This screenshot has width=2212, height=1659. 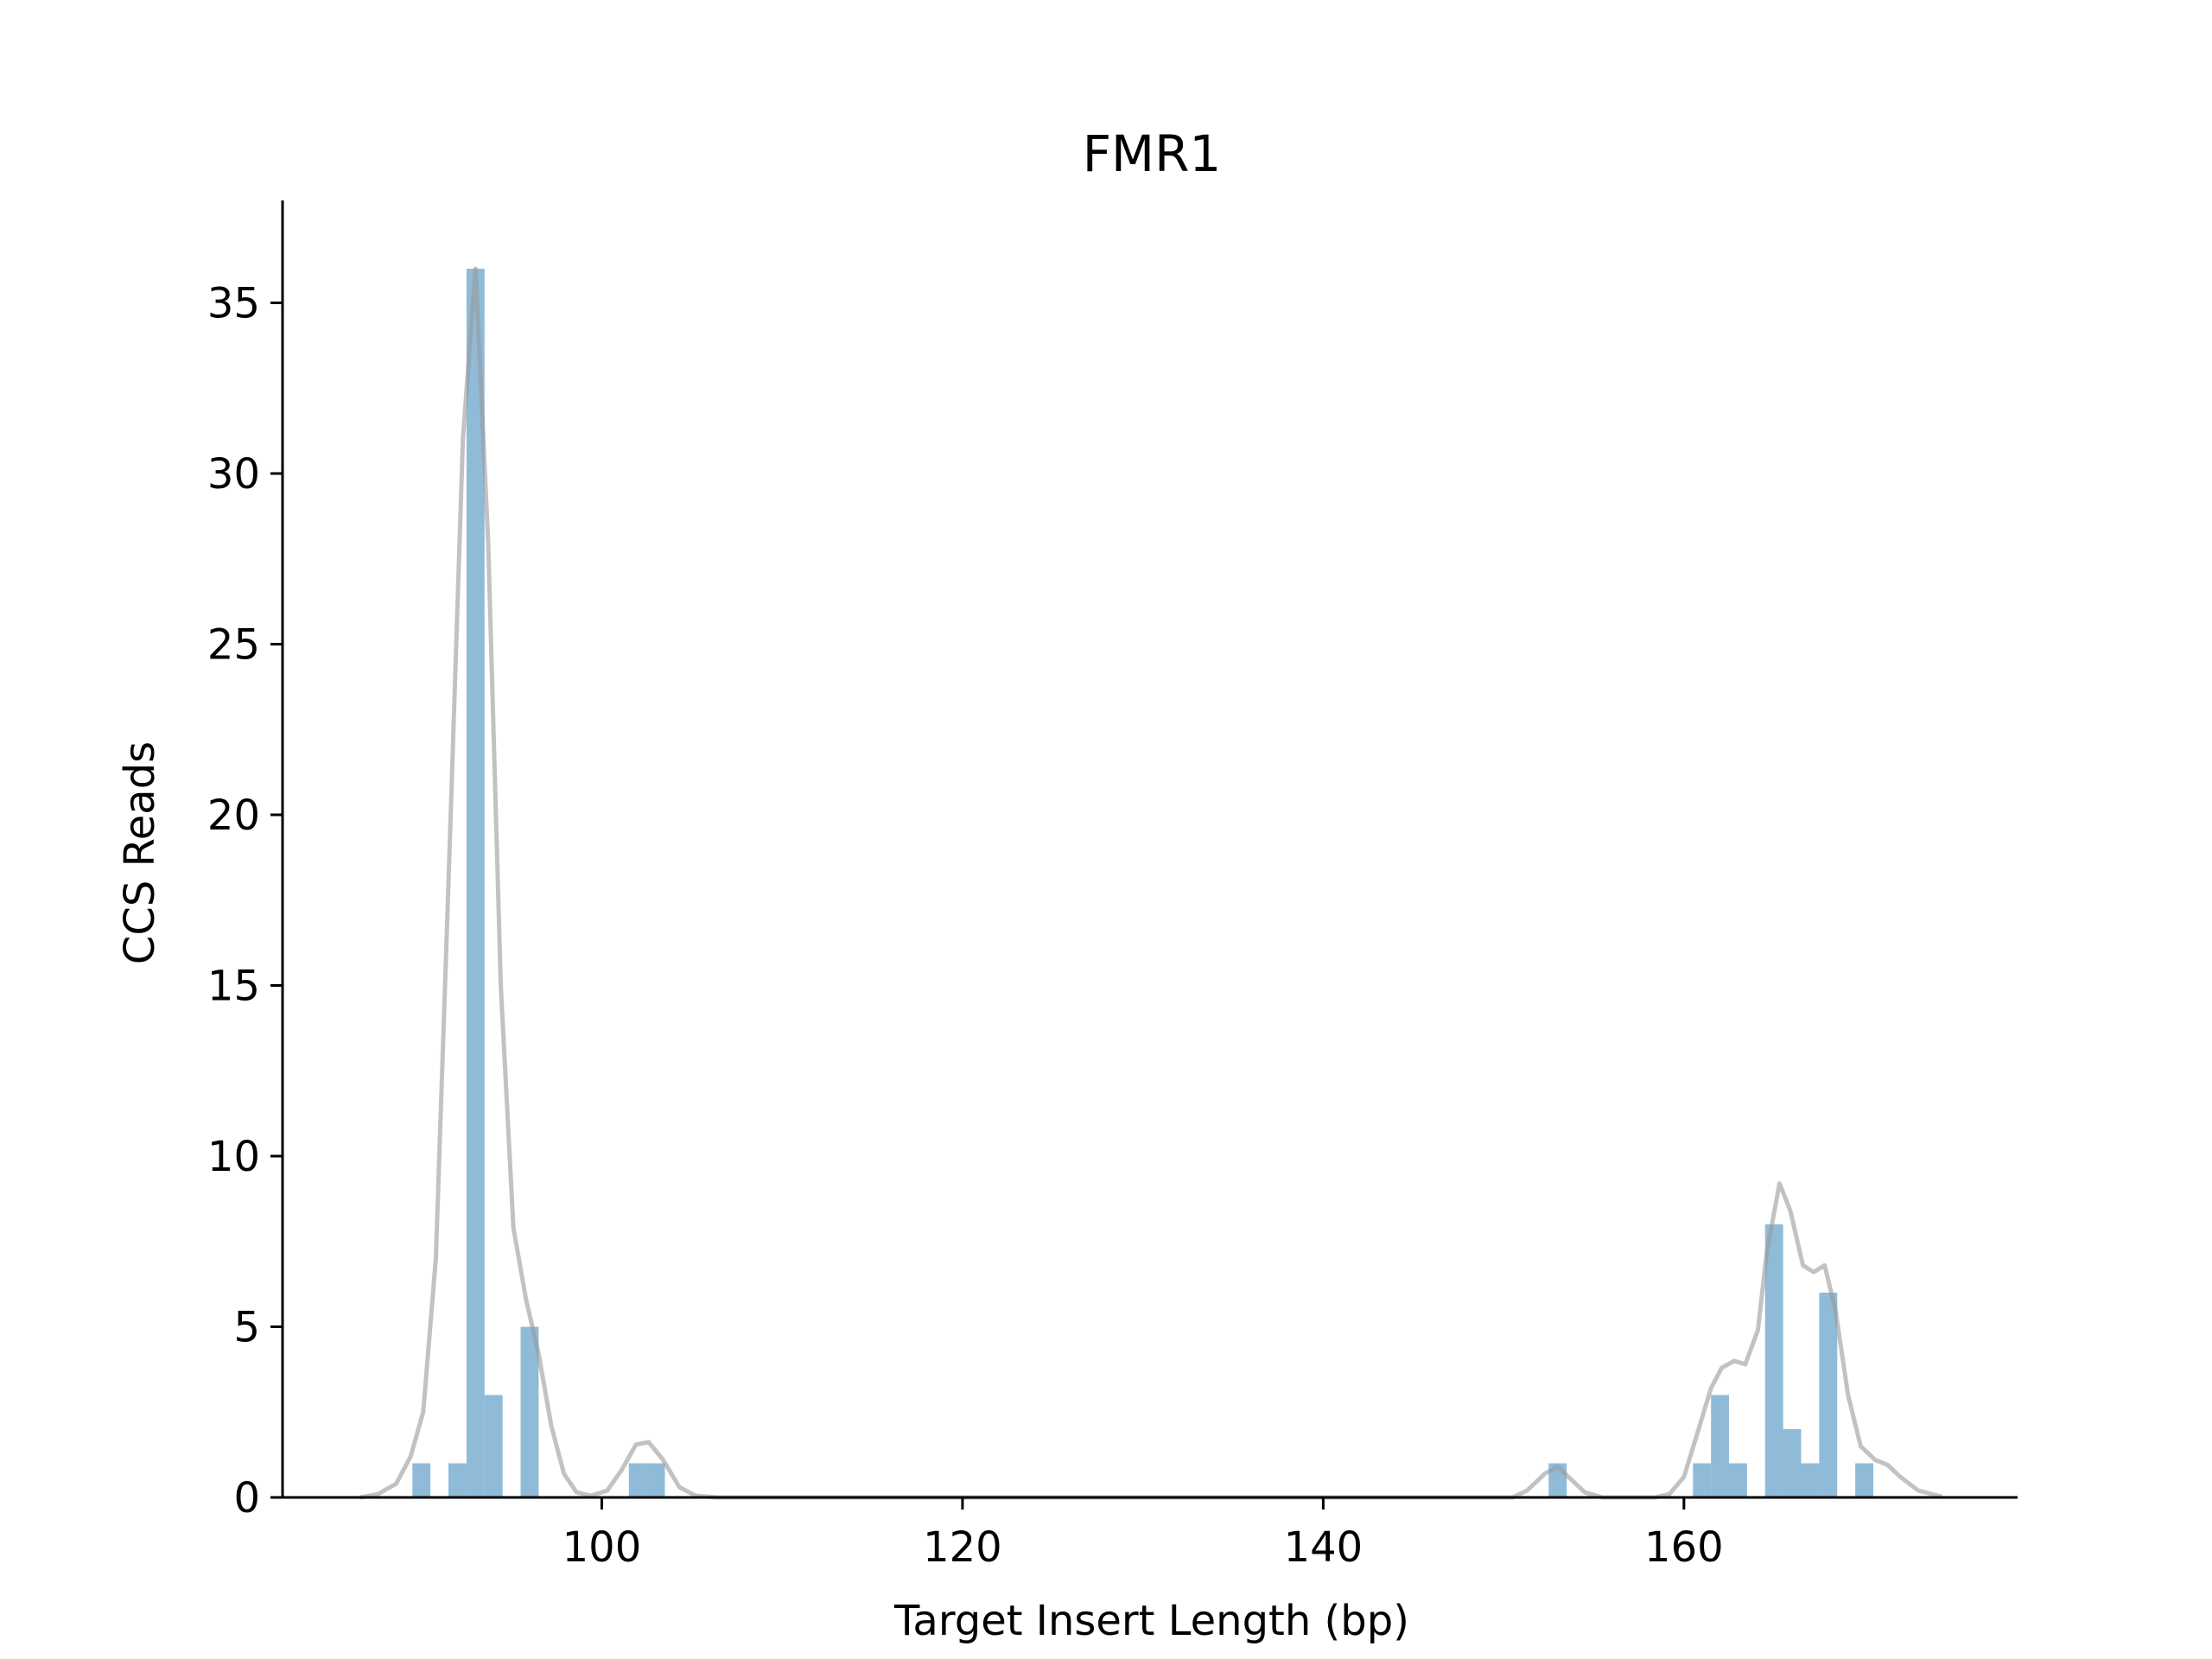 I want to click on x-tick-label: 100, so click(x=602, y=1547).